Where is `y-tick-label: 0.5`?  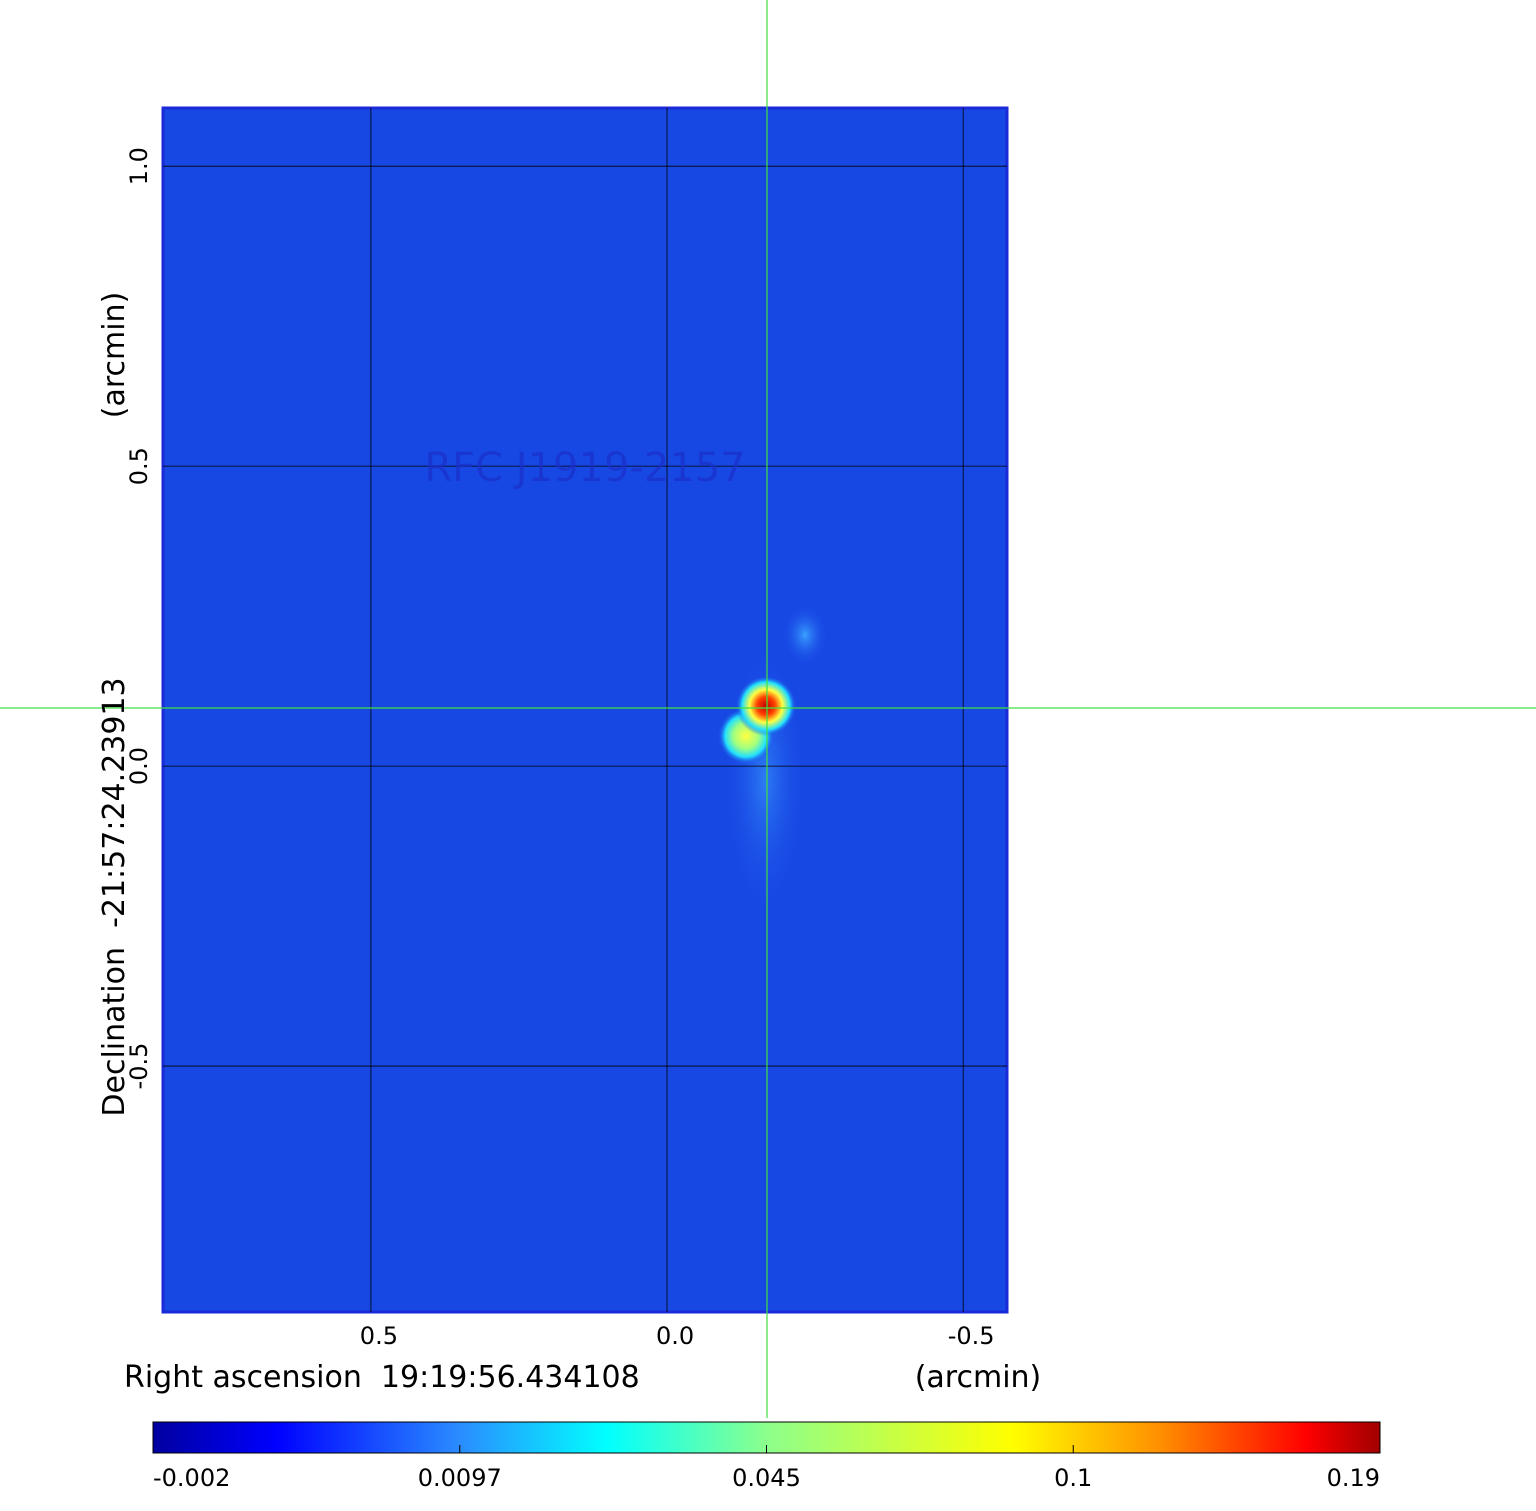 y-tick-label: 0.5 is located at coordinates (139, 466).